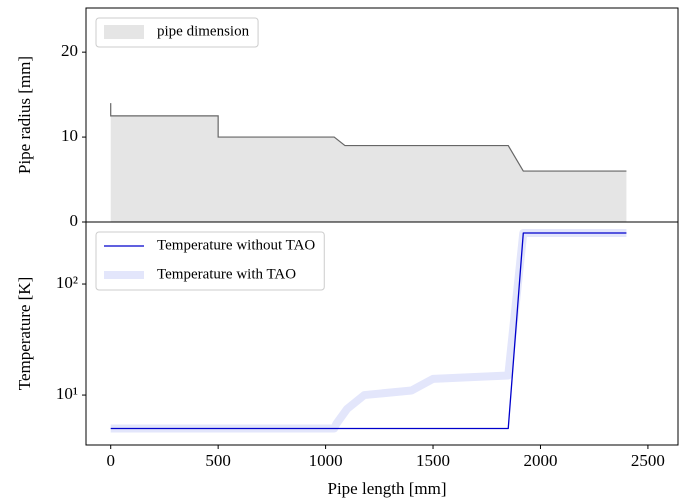 This screenshot has height=502, width=692. I want to click on x-tick-label: 2500, so click(648, 460).